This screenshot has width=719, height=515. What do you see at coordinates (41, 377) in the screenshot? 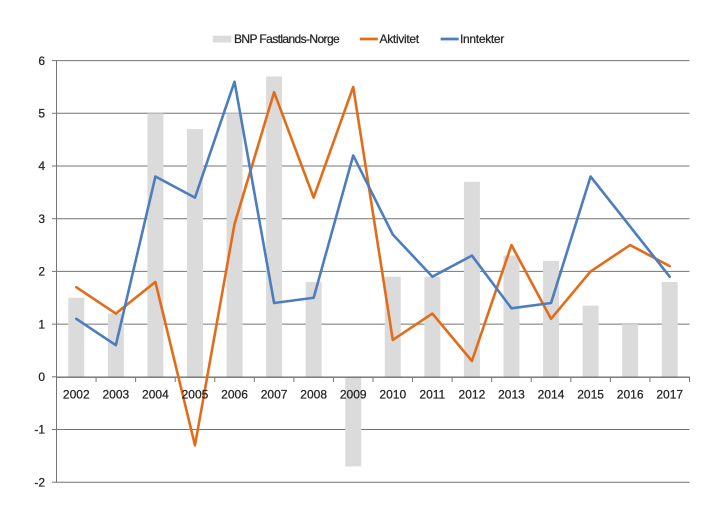
I see `svg-text: 0` at bounding box center [41, 377].